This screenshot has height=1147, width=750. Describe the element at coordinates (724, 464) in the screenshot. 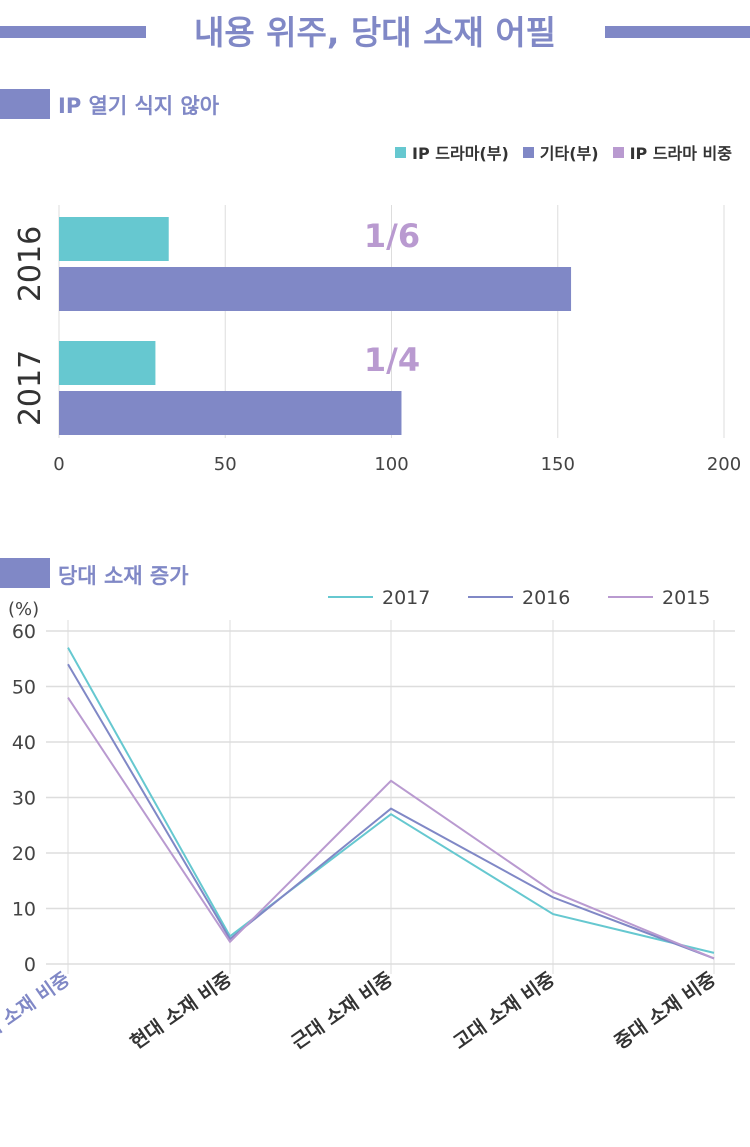

I see `x-tick-label: 200` at that location.